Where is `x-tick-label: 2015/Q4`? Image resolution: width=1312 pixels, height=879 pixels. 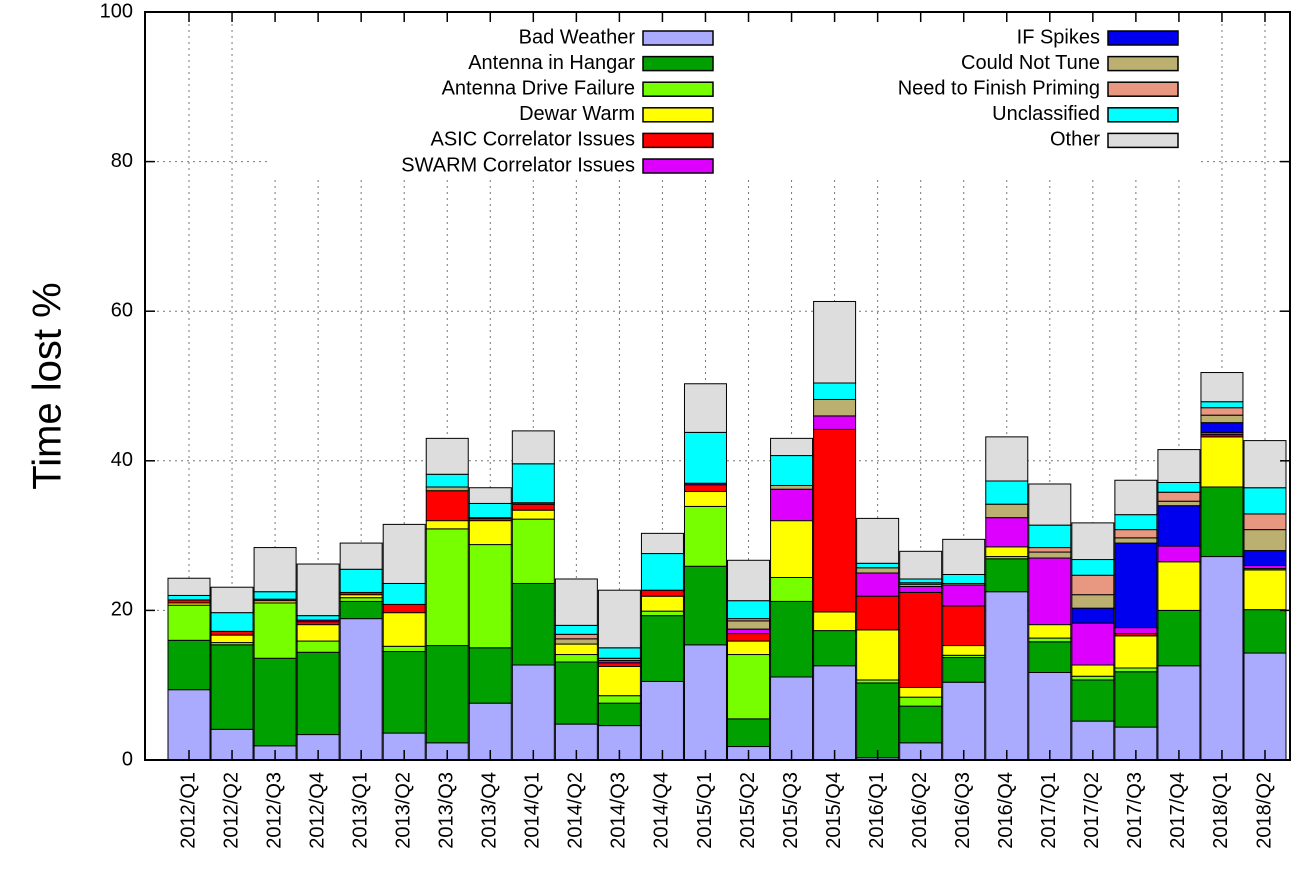 x-tick-label: 2015/Q4 is located at coordinates (834, 810).